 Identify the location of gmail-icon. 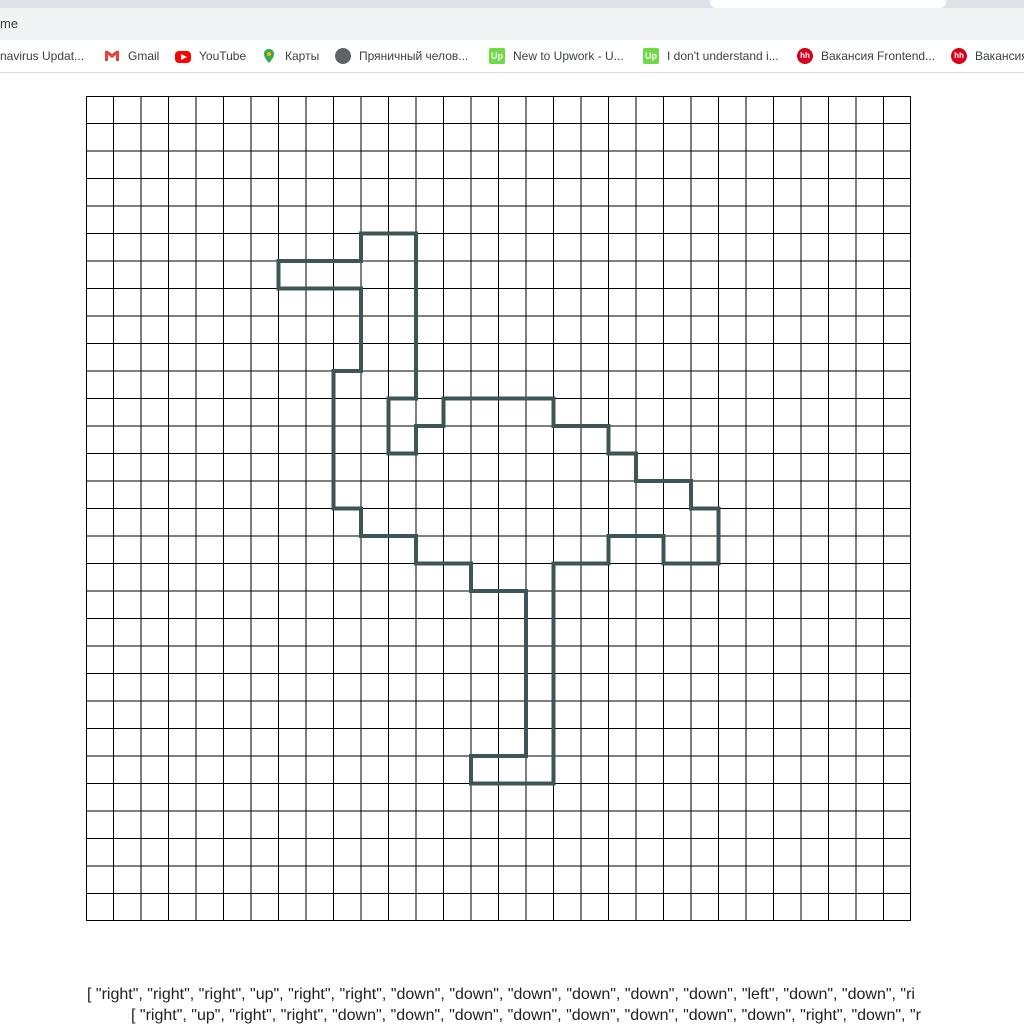
(112, 56).